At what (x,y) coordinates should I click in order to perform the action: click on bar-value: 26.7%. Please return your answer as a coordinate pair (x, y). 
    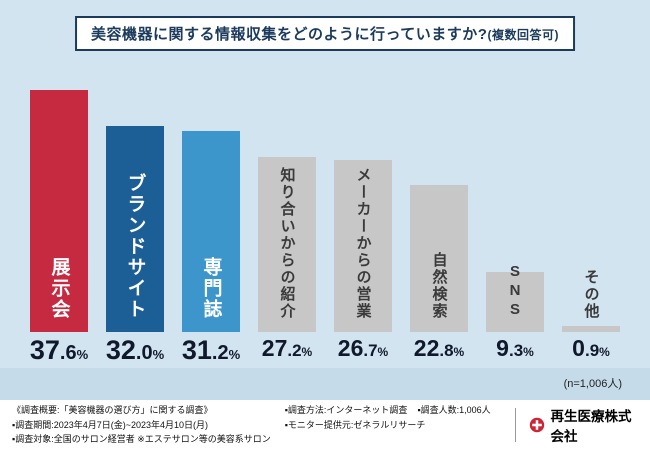
    Looking at the image, I should click on (363, 348).